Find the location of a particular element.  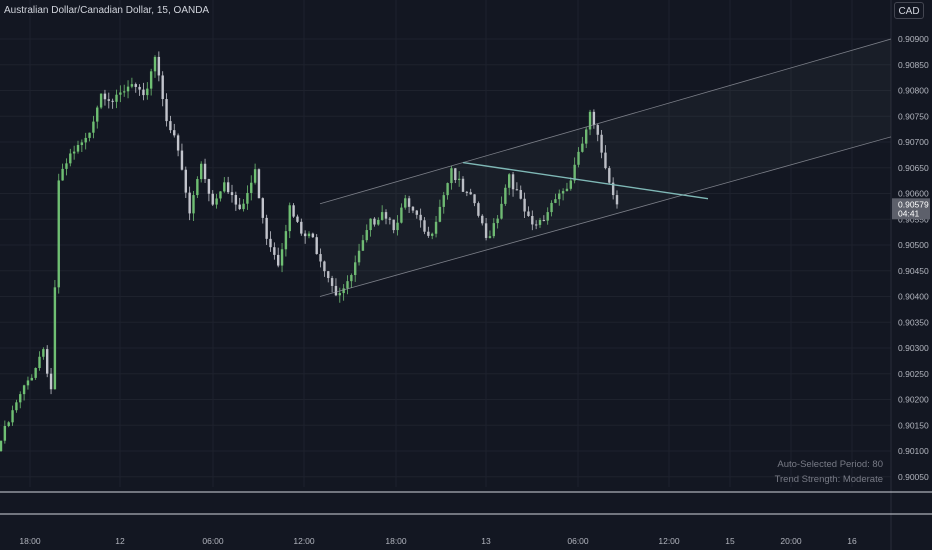

price-tick-label: 0.90500 is located at coordinates (913, 245).